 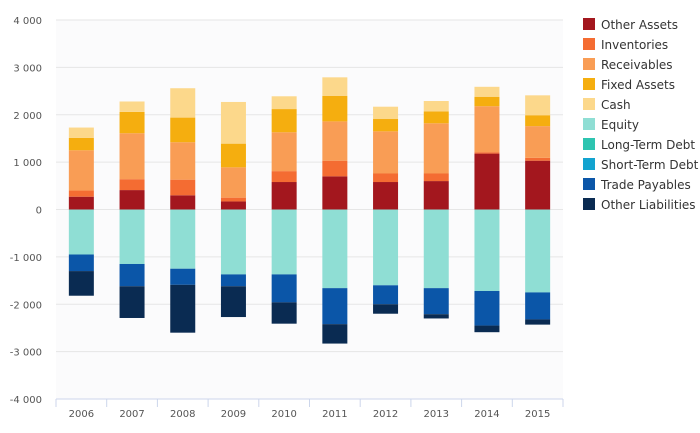 I want to click on x-tick-label: 2012, so click(x=385, y=414).